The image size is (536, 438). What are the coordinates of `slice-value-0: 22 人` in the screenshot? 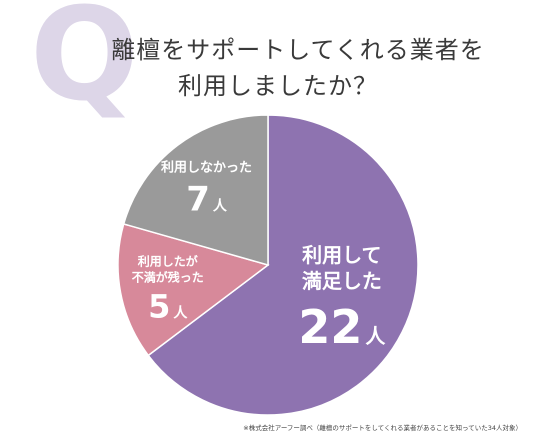 It's located at (342, 327).